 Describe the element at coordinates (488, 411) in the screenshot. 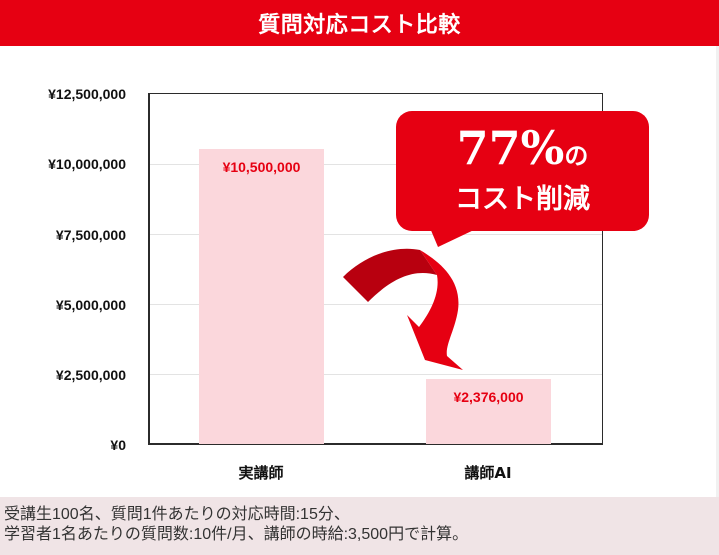

I see `bar-ai-instructor: ¥2,376,000` at that location.